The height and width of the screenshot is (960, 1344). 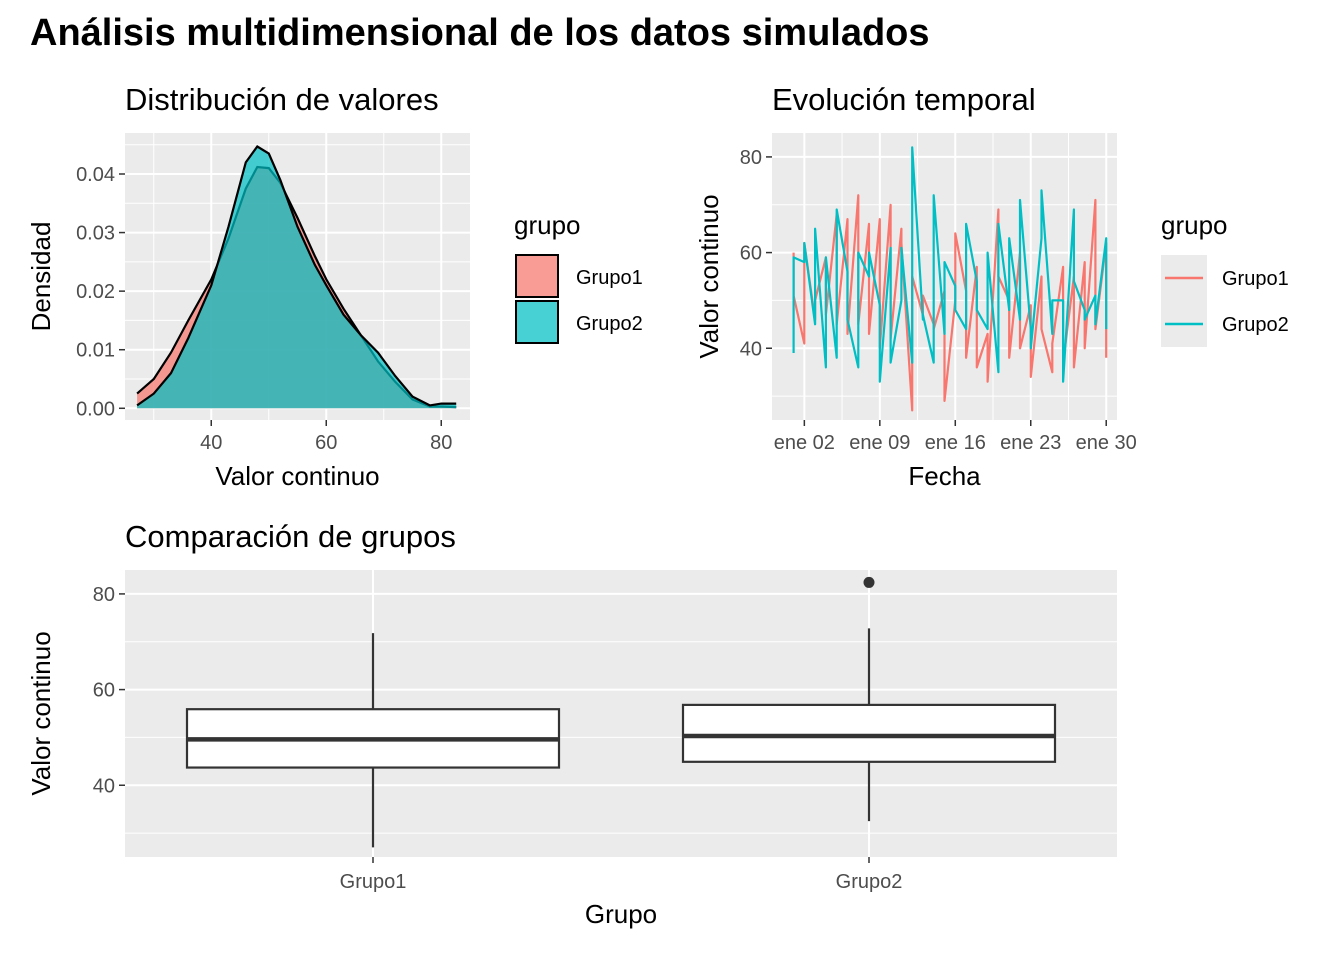 I want to click on x-tick-label: ene 23, so click(x=1030, y=443).